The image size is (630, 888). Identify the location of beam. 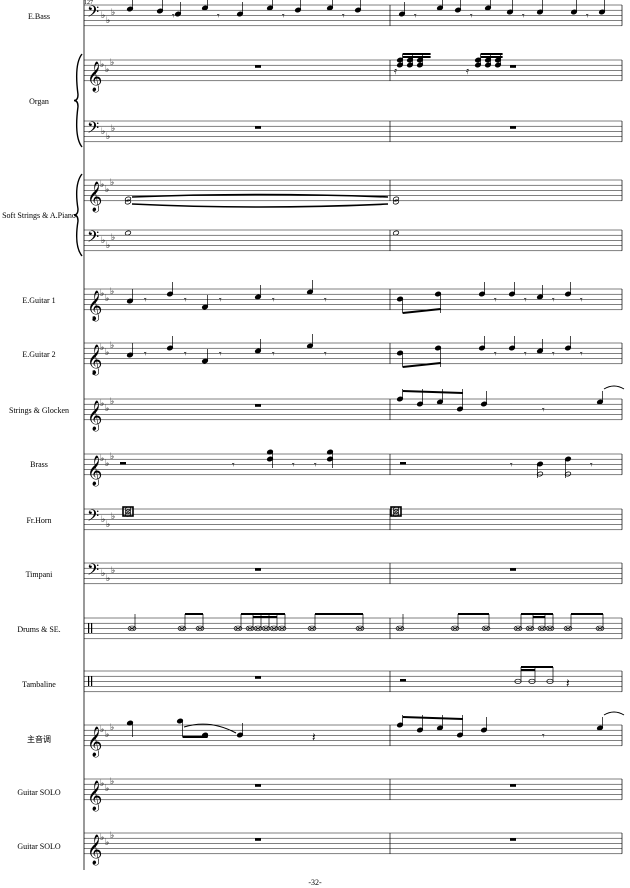
(421, 311).